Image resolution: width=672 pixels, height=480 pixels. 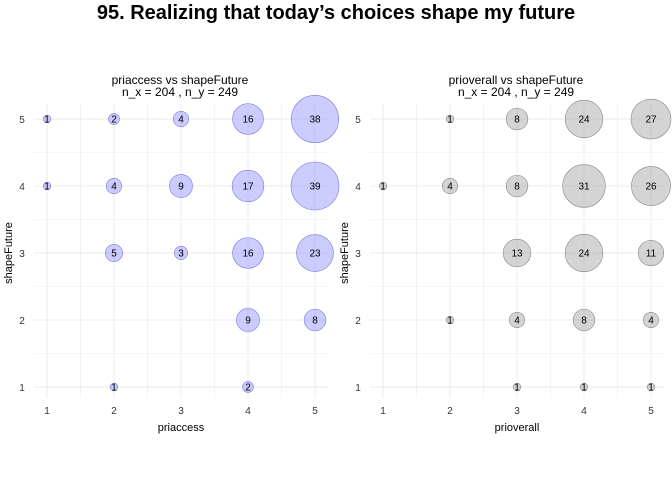 What do you see at coordinates (517, 428) in the screenshot?
I see `panel-2-x-axis-label: prioverall` at bounding box center [517, 428].